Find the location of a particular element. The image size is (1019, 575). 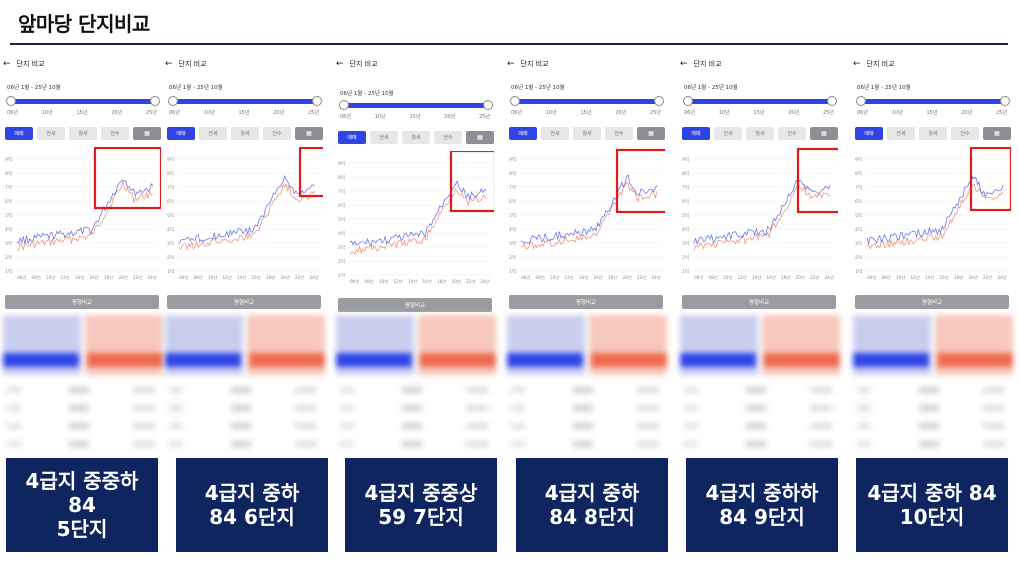

complex-label-line: 4급지 중하 84 is located at coordinates (932, 493).